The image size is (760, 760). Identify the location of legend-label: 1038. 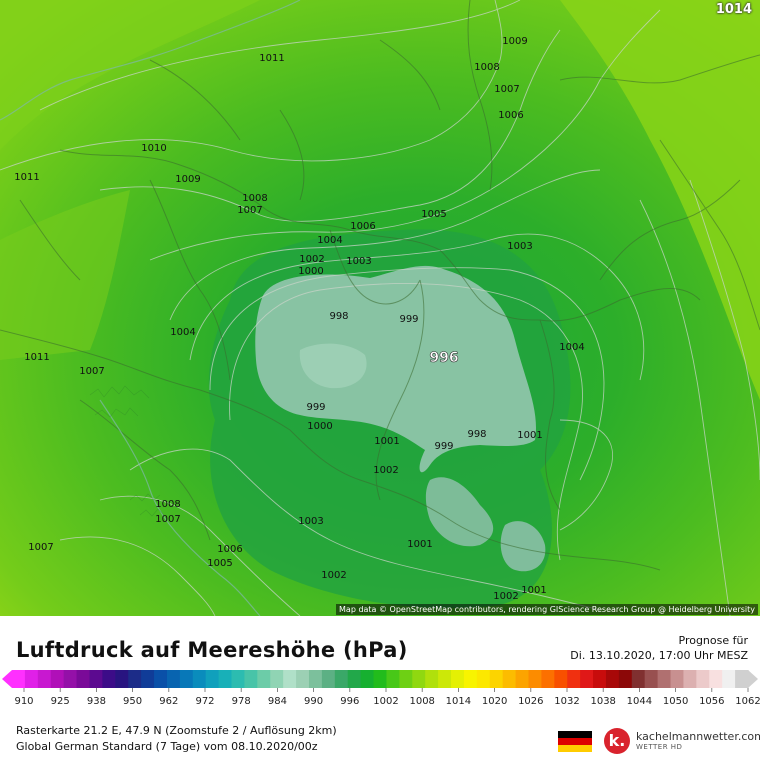
(602, 701).